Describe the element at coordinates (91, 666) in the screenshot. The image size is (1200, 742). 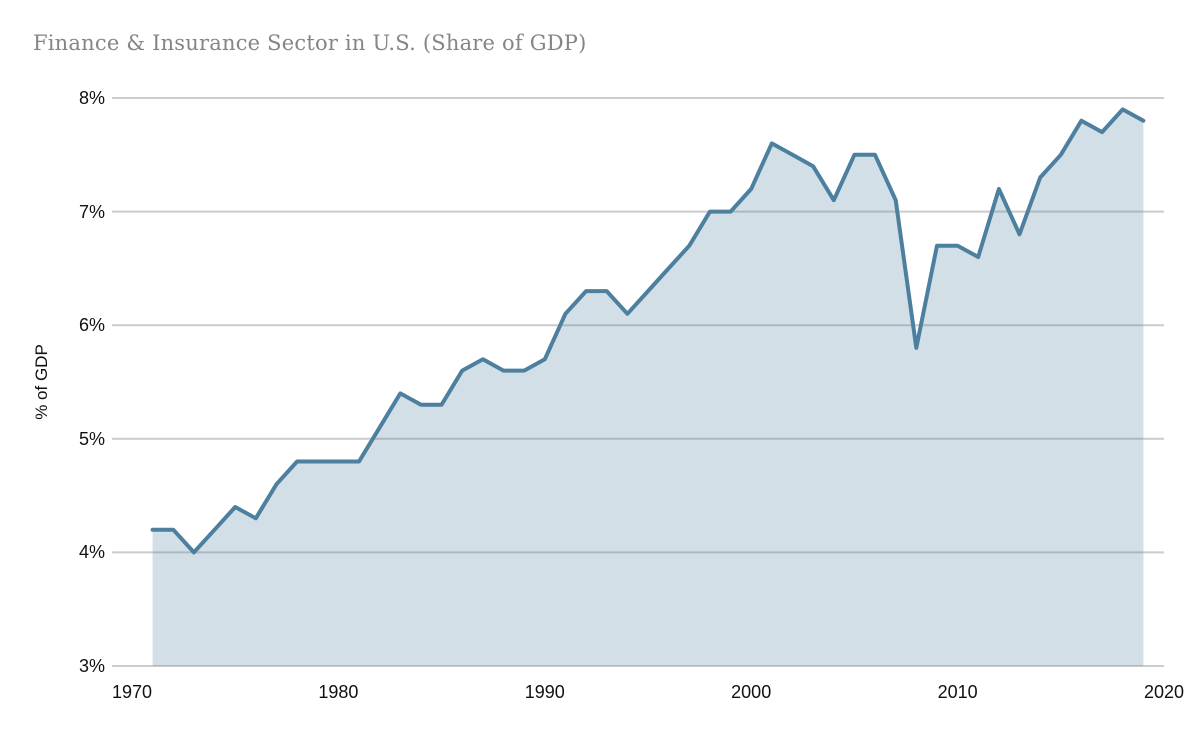
I see `y-tick-label: 3%` at that location.